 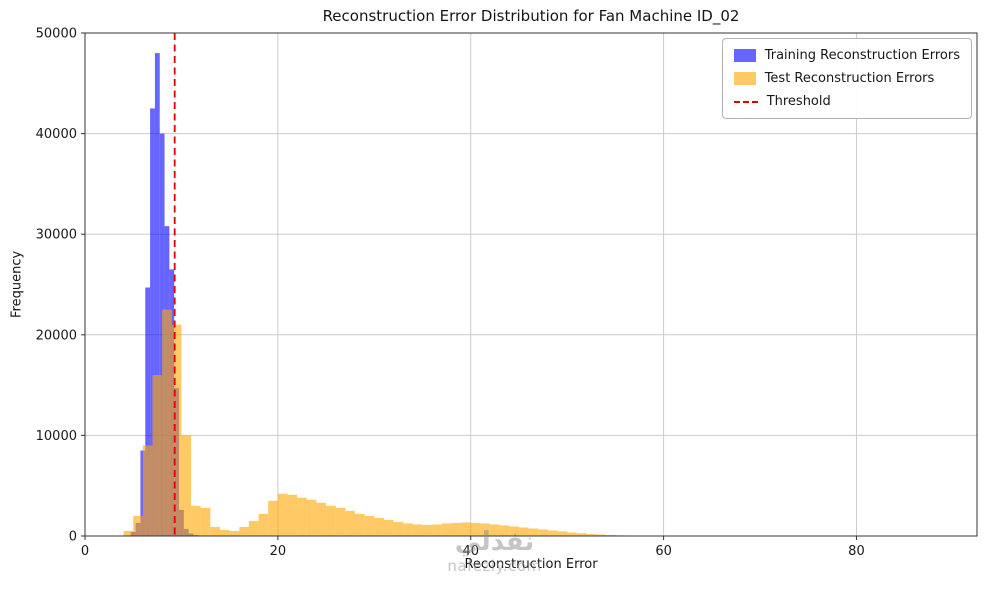 I want to click on training-swatch, so click(x=744, y=55).